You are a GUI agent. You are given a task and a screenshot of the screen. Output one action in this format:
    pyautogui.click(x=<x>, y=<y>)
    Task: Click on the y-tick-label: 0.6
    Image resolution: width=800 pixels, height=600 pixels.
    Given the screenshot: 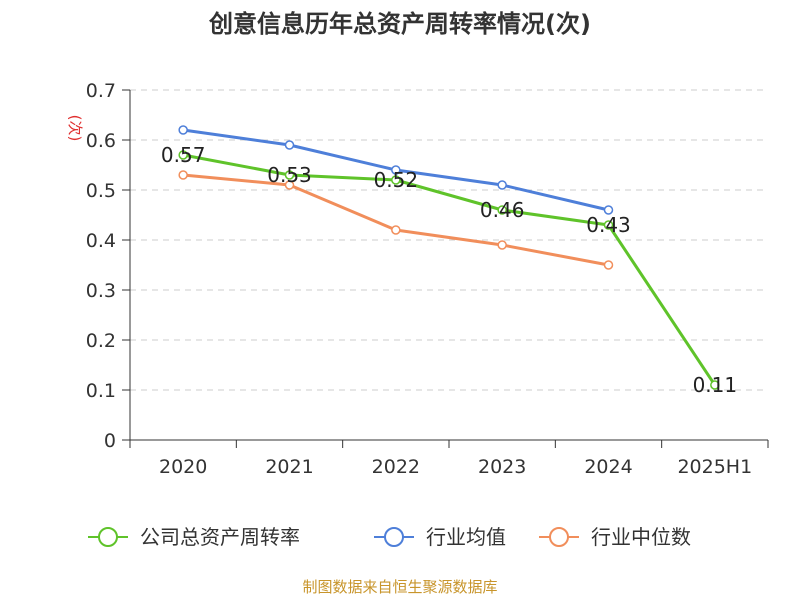 What is the action you would take?
    pyautogui.click(x=101, y=141)
    